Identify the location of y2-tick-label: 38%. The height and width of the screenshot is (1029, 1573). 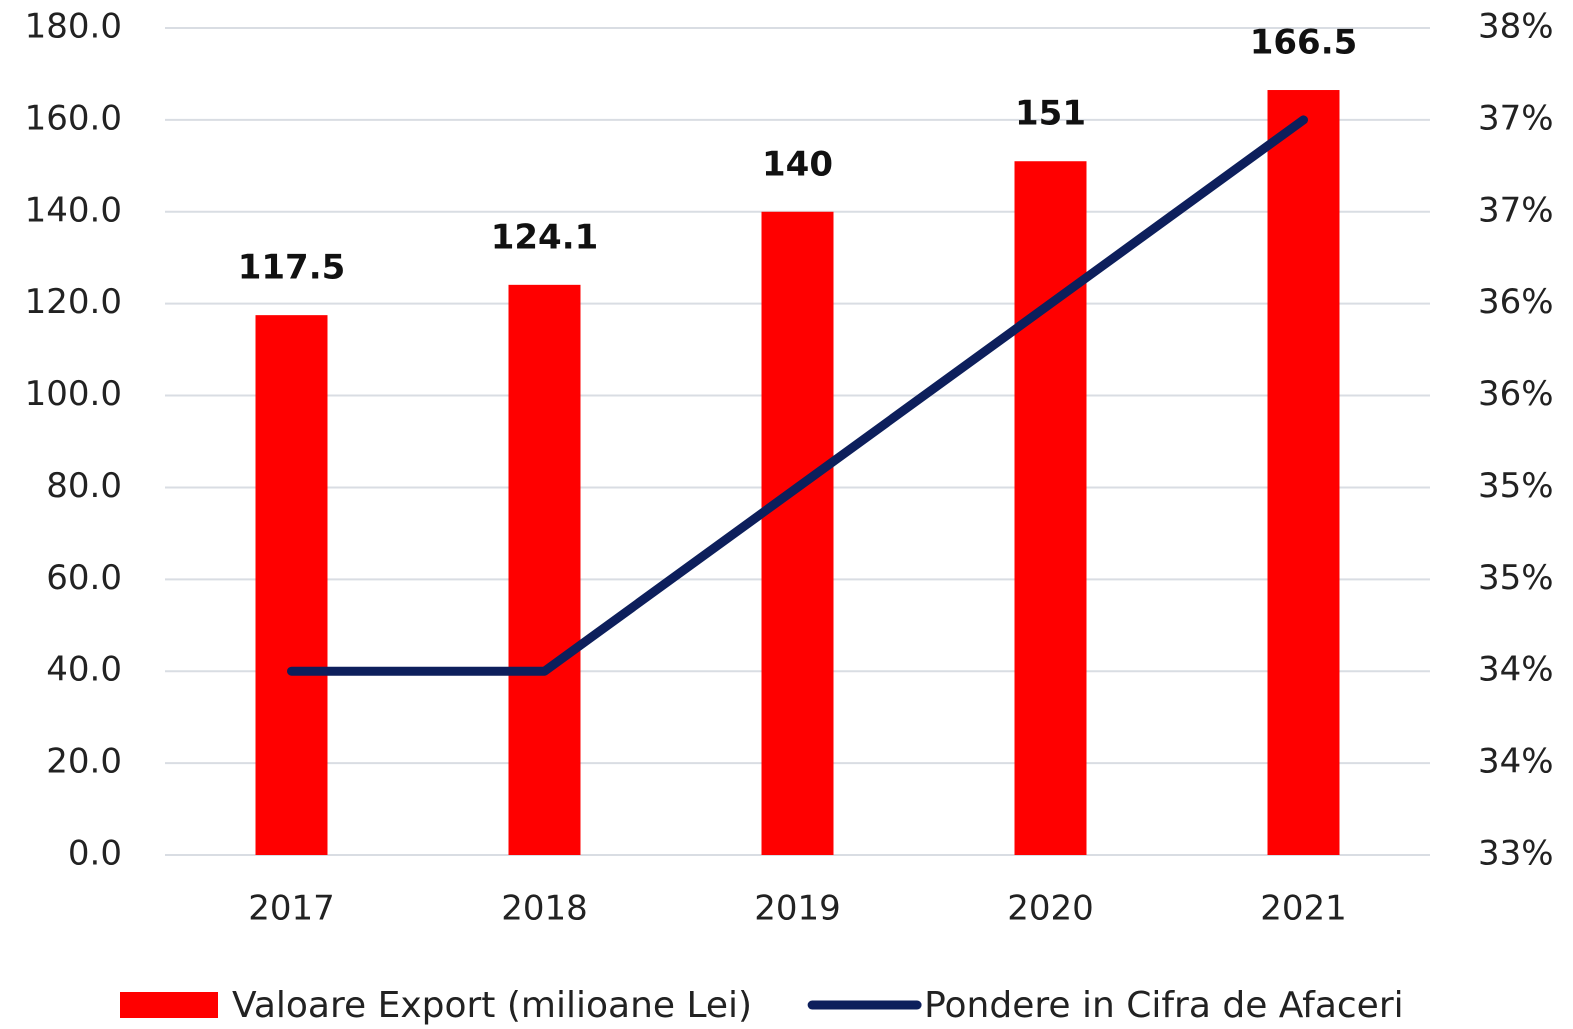
(1516, 27).